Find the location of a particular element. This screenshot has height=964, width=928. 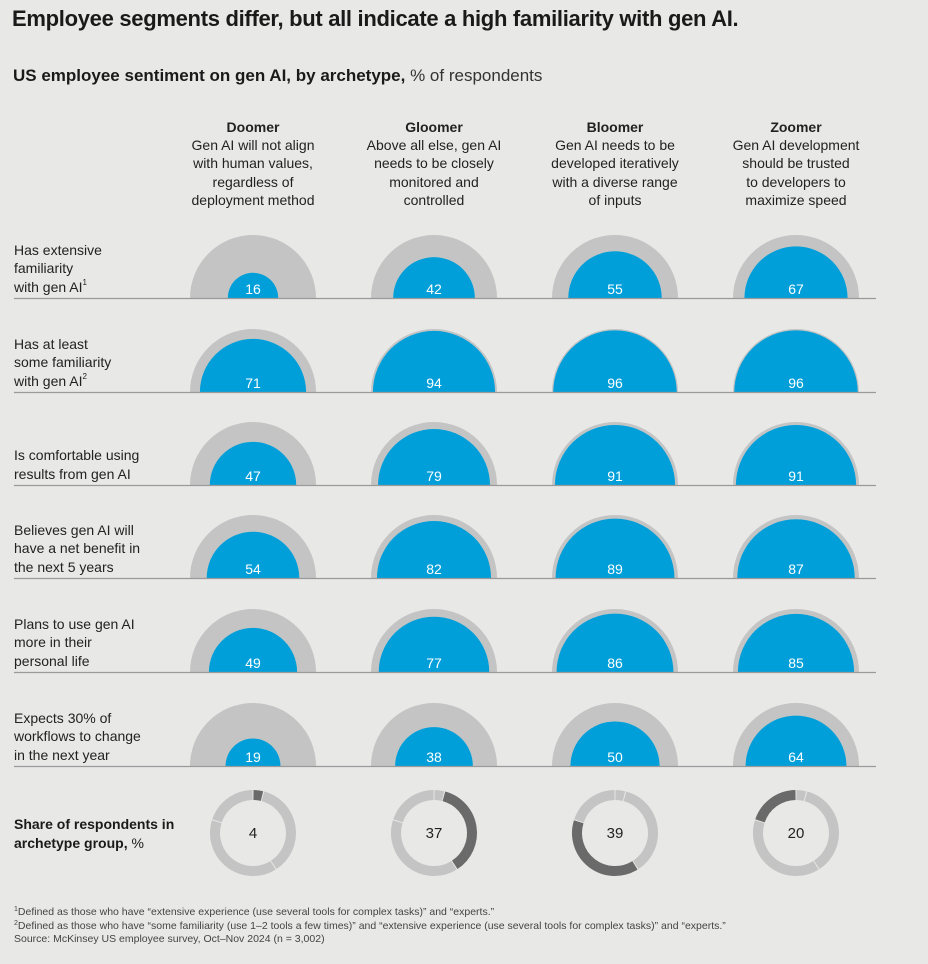

archetype-description-line: developed iteratively is located at coordinates (615, 163).